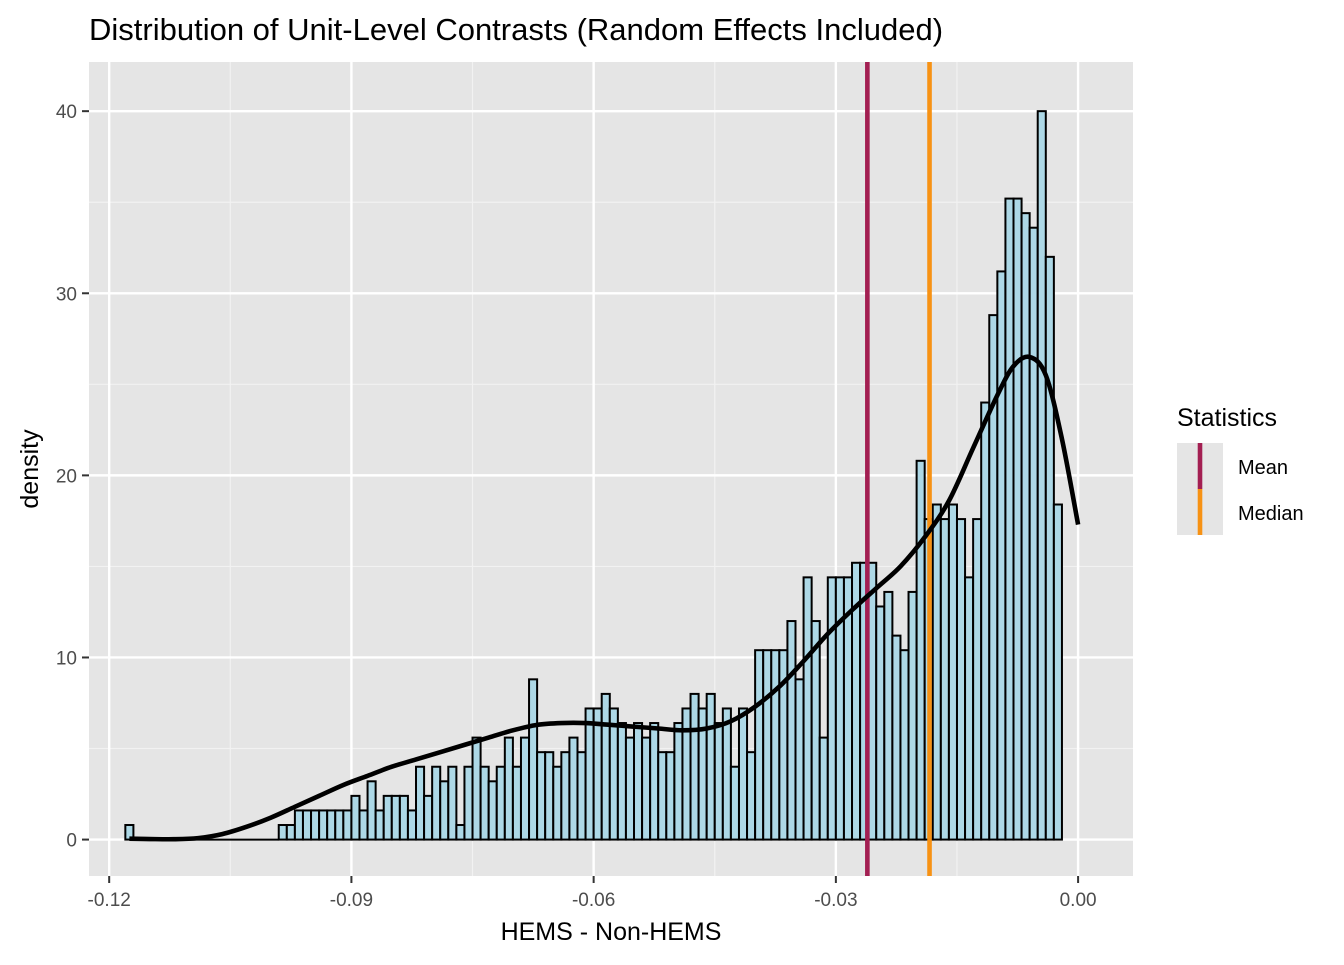 The image size is (1344, 965). Describe the element at coordinates (835, 900) in the screenshot. I see `x-tick-label: -0.03` at that location.